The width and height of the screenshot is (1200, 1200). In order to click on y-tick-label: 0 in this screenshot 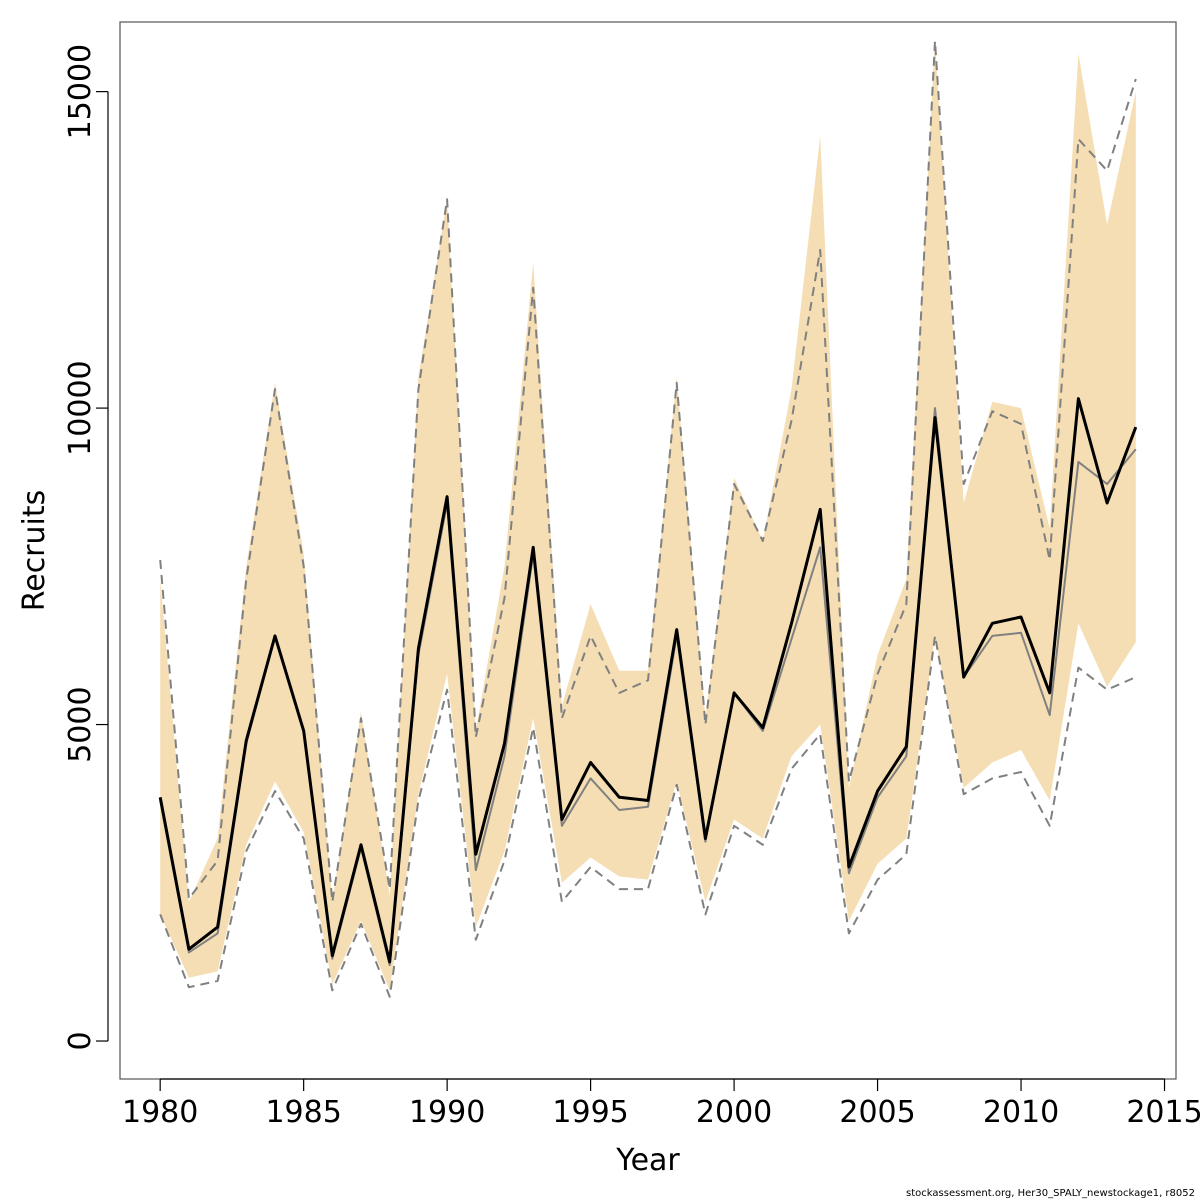, I will do `click(80, 1040)`.